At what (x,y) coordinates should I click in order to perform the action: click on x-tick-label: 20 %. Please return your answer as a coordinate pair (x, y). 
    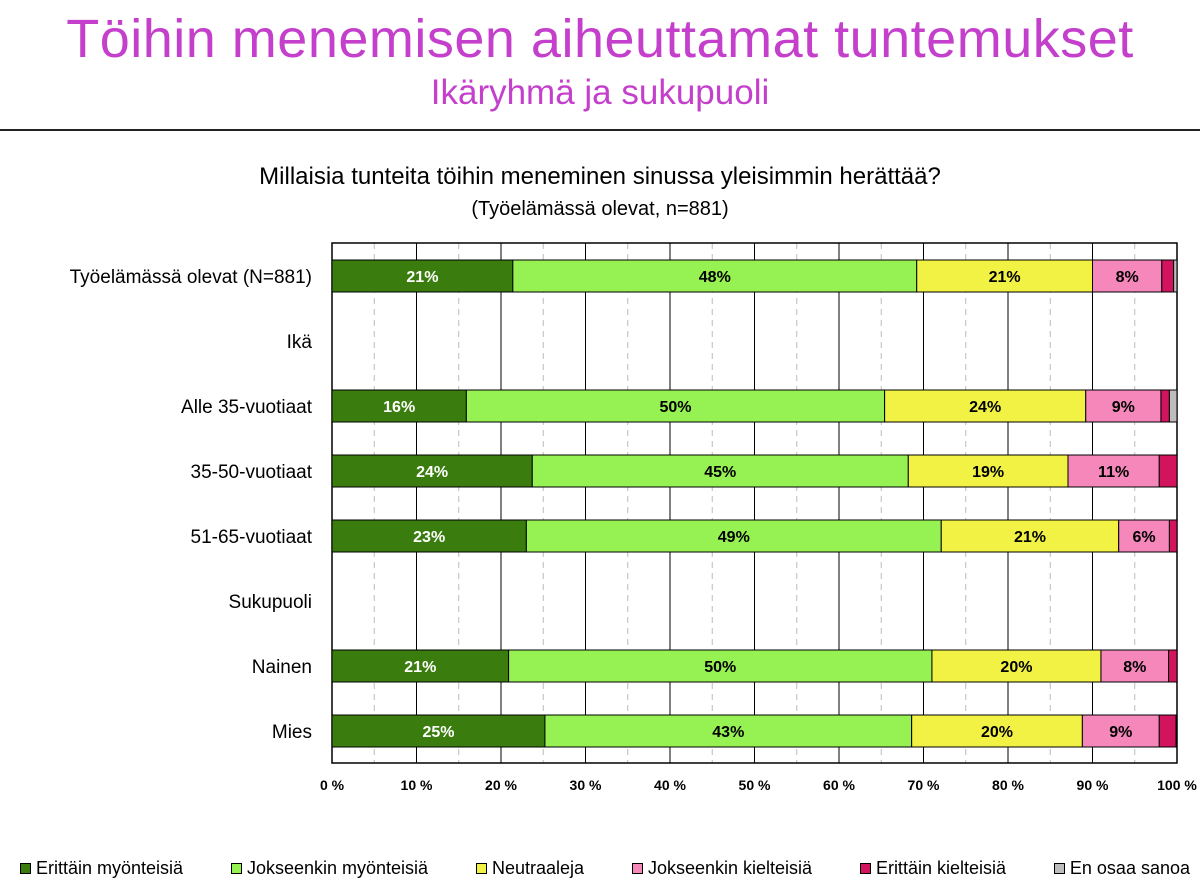
    Looking at the image, I should click on (501, 785).